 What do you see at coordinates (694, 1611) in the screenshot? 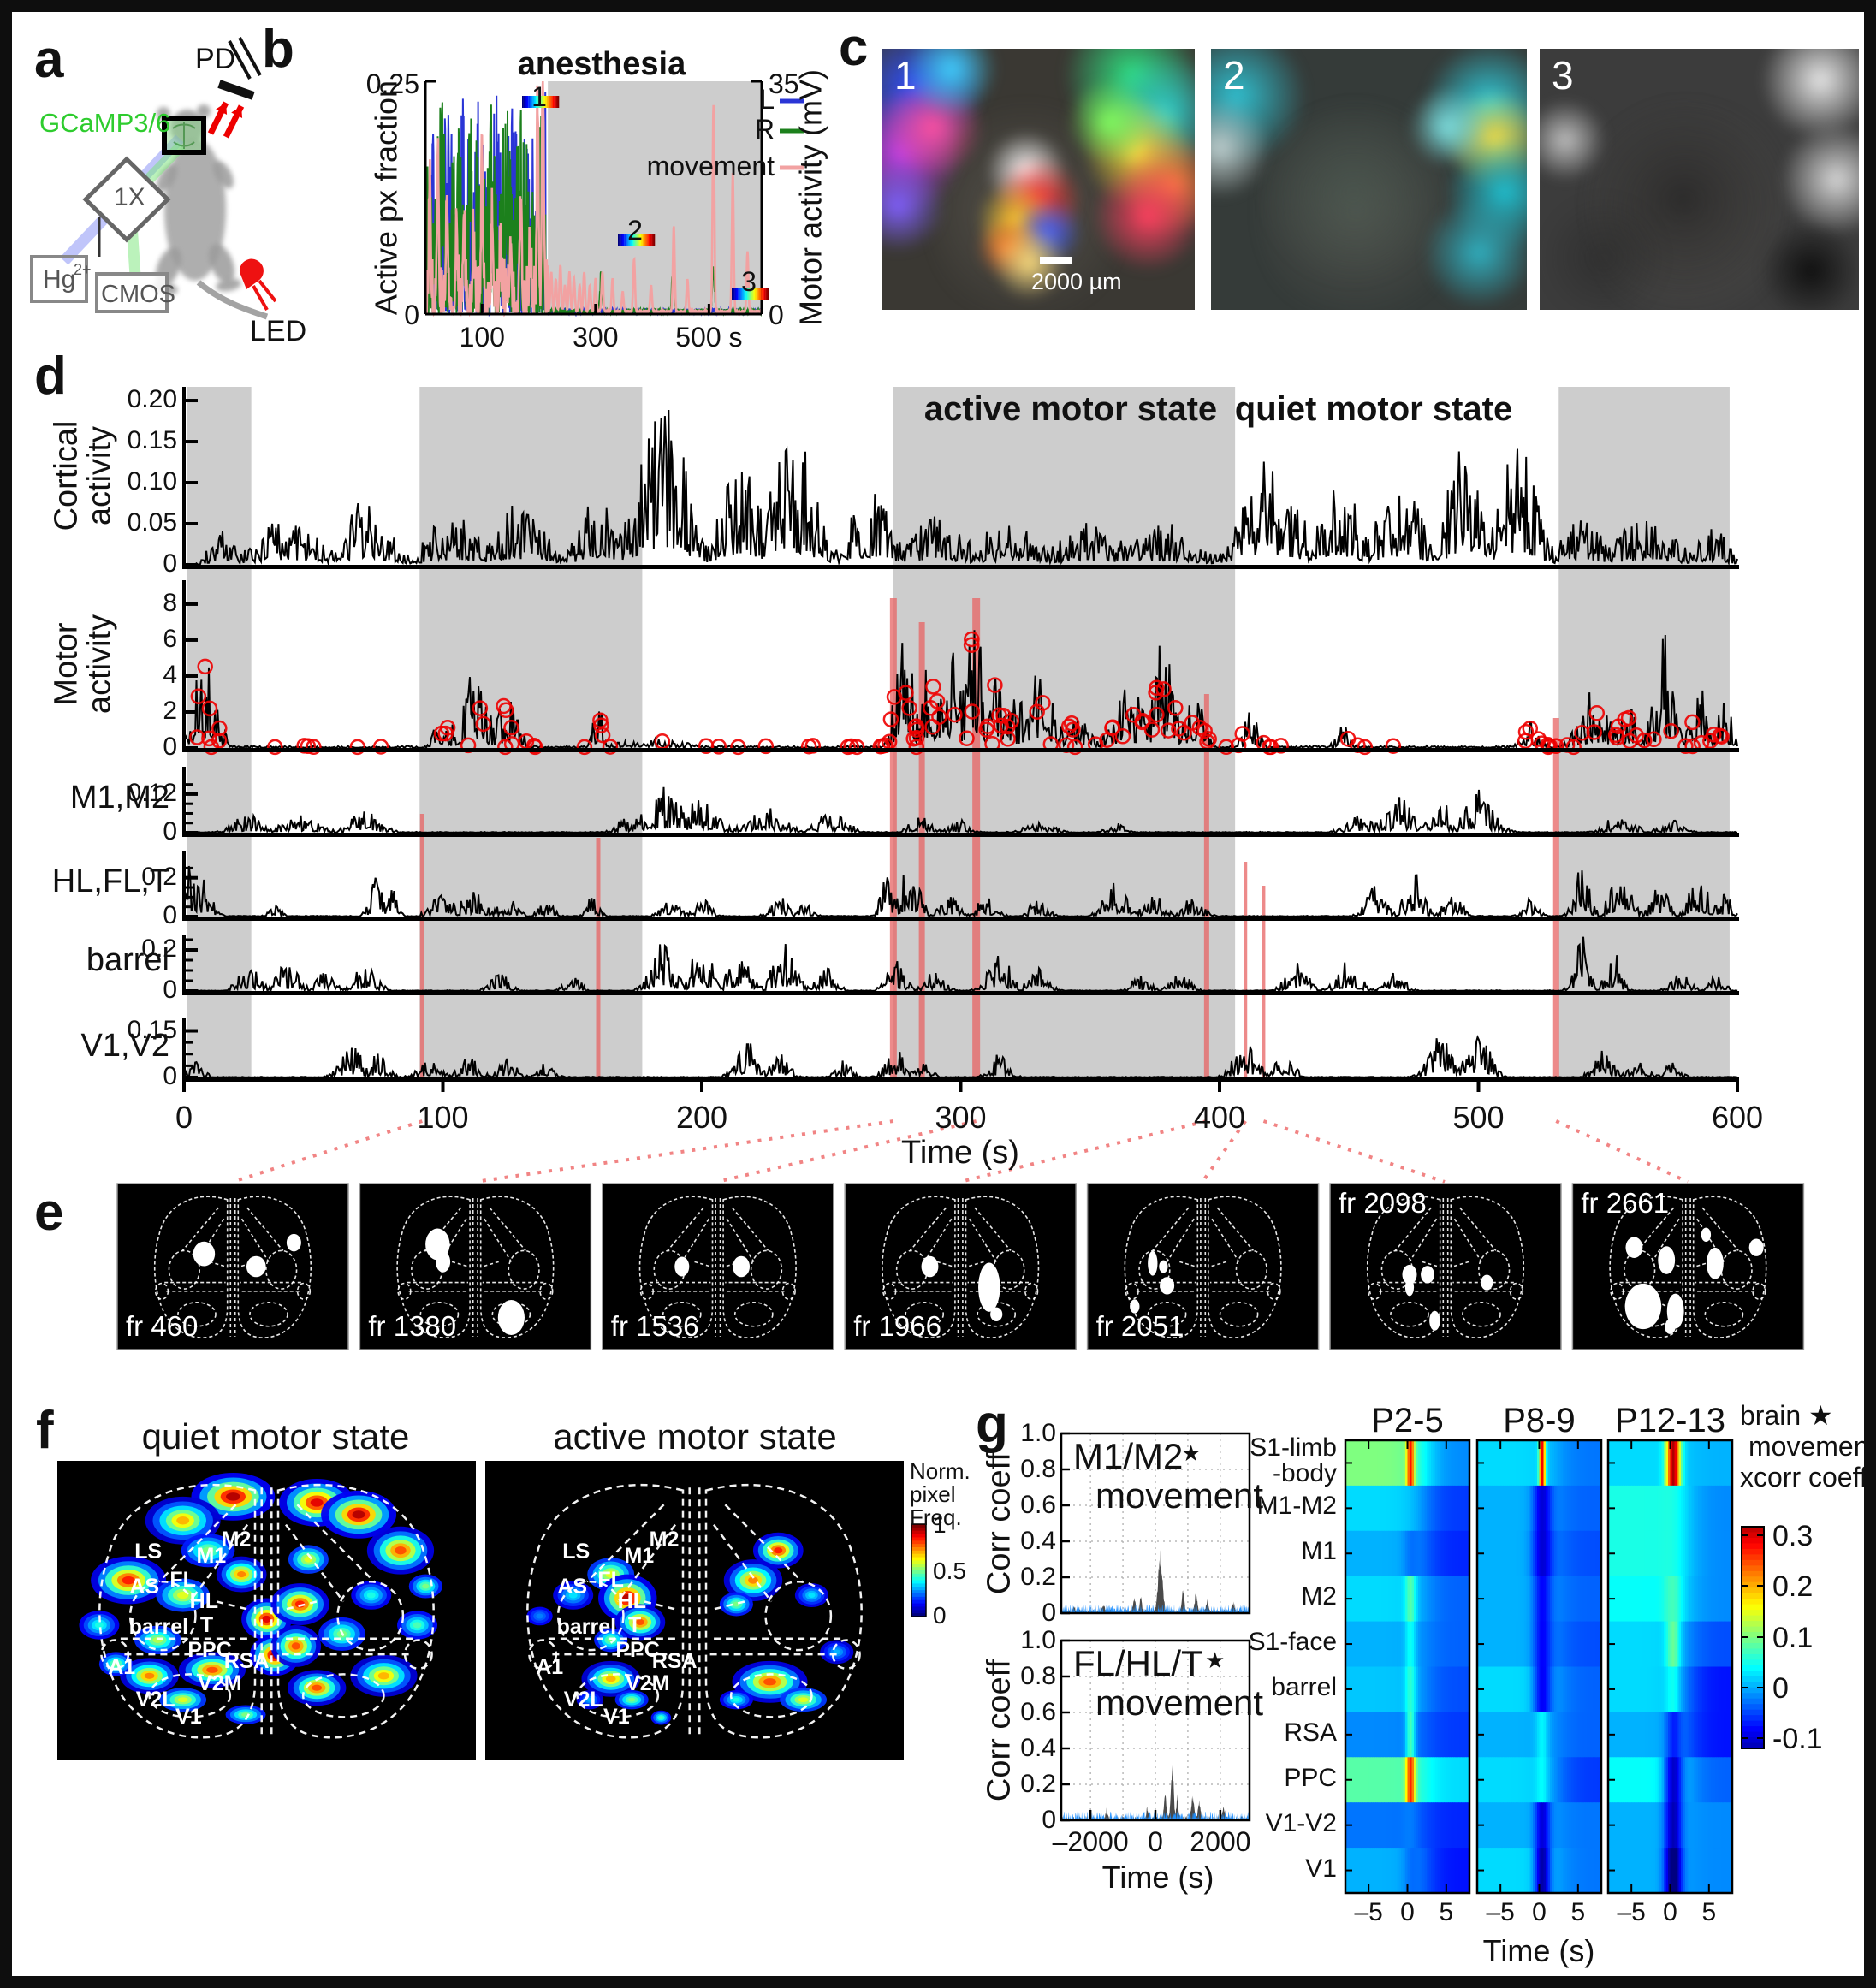
I see `f-image-active` at bounding box center [694, 1611].